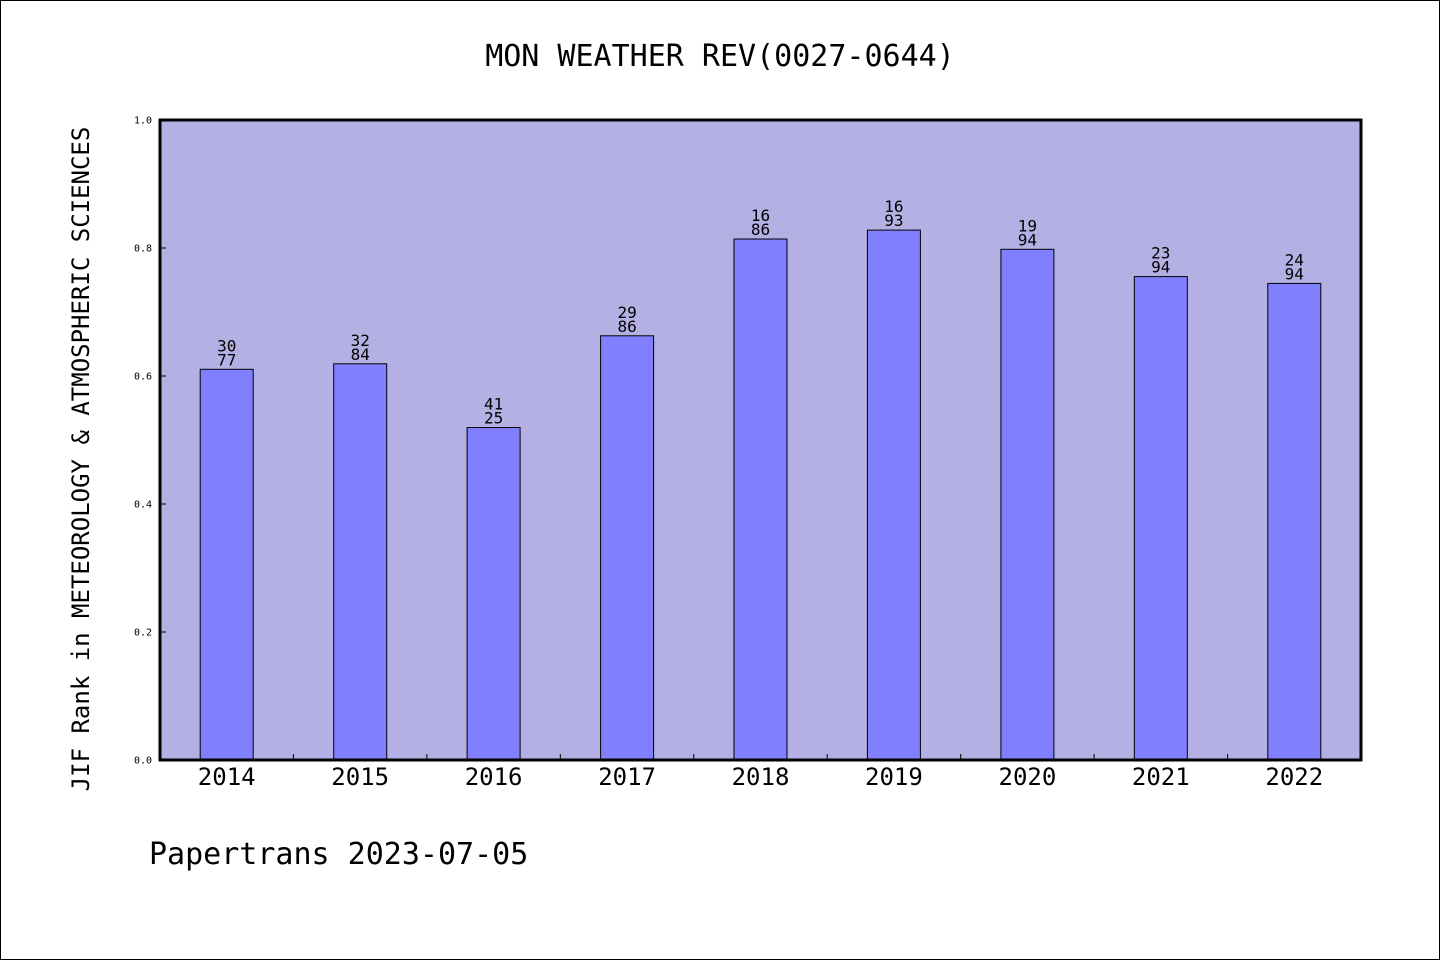 The image size is (1440, 960). I want to click on bar-label-rank-2022: 24, so click(1294, 259).